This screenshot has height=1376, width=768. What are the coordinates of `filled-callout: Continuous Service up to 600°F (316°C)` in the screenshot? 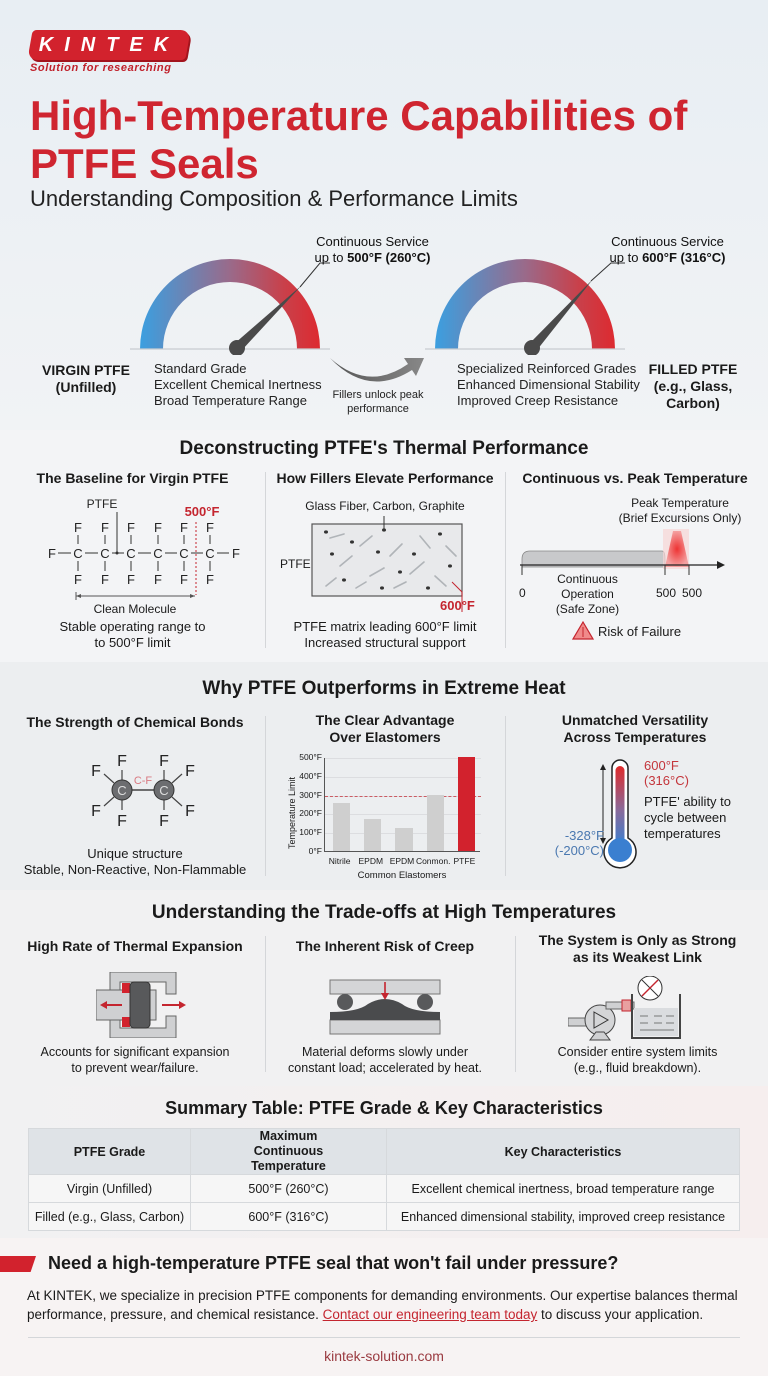 It's located at (667, 249).